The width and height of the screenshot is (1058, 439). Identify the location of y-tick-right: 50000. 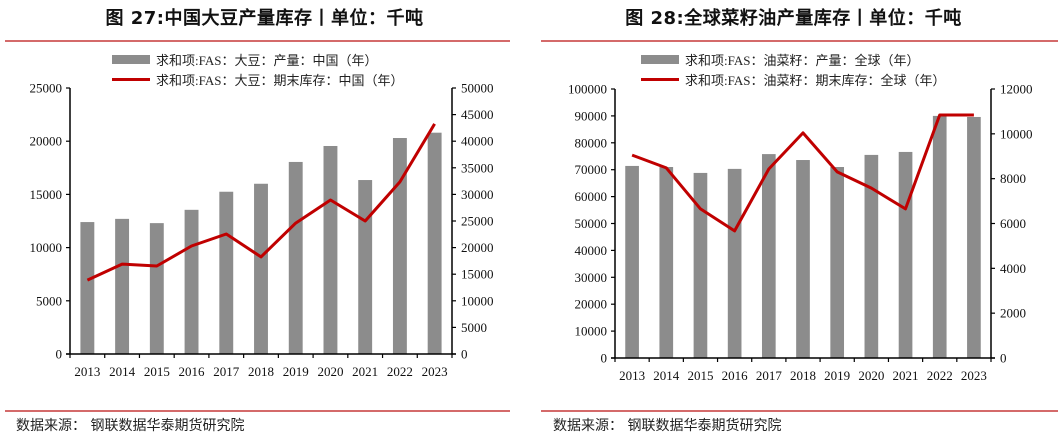
(477, 88).